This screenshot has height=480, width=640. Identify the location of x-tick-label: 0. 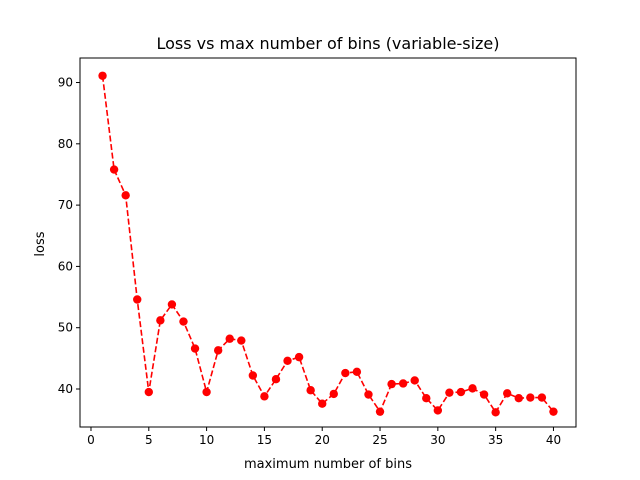
(91, 440).